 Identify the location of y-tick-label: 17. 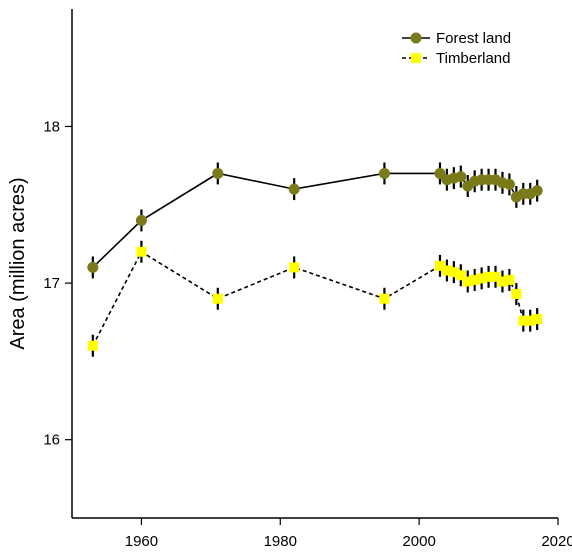
(51, 283).